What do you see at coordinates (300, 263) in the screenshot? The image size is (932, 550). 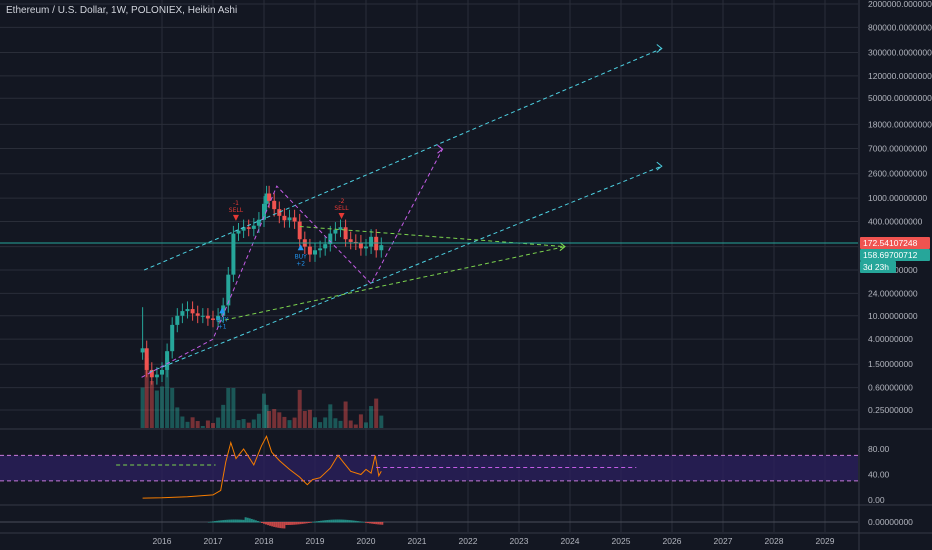 I see `signal-sub: +2` at bounding box center [300, 263].